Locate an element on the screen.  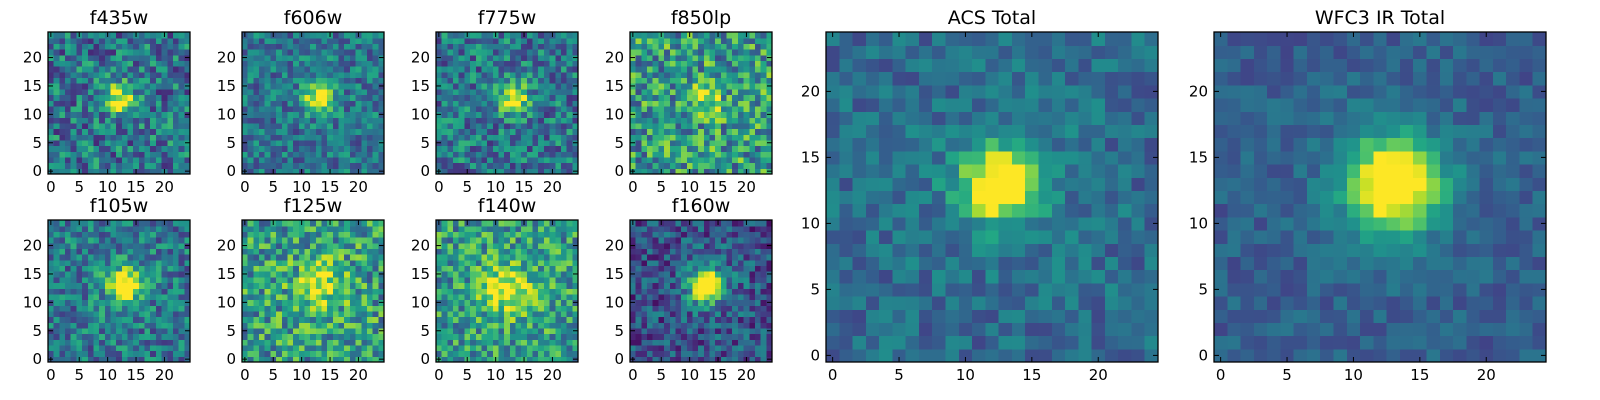
x-tick-label: 5 is located at coordinates (79, 375).